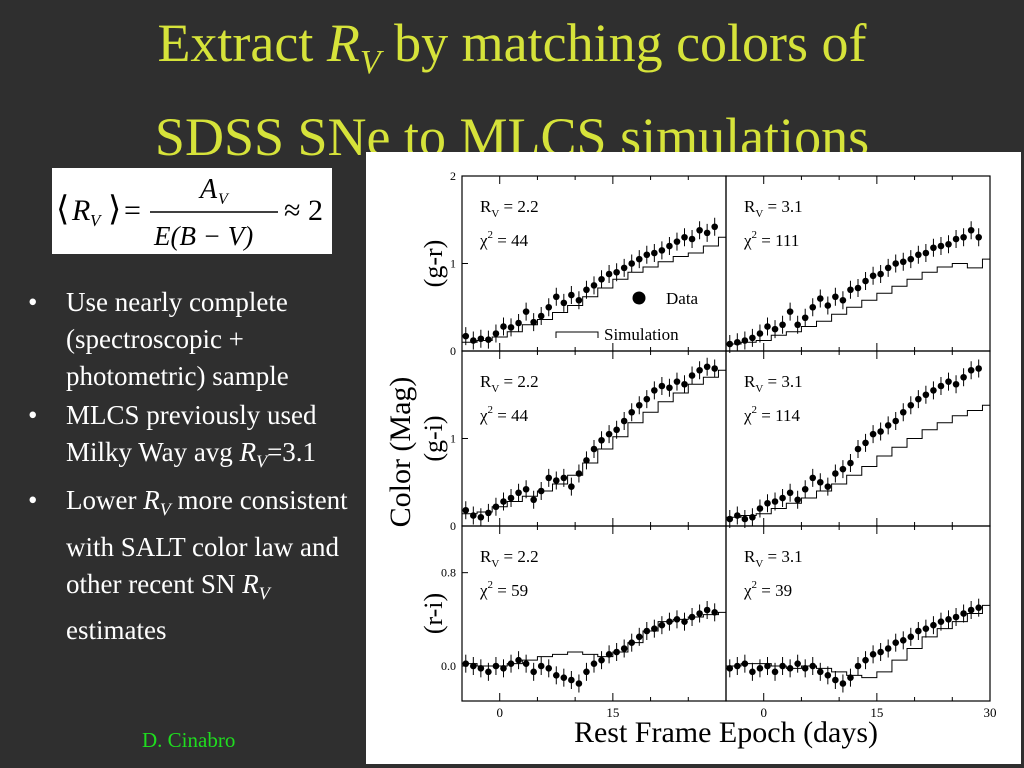 The width and height of the screenshot is (1024, 768). I want to click on formula-denominator: E(B − V), so click(203, 236).